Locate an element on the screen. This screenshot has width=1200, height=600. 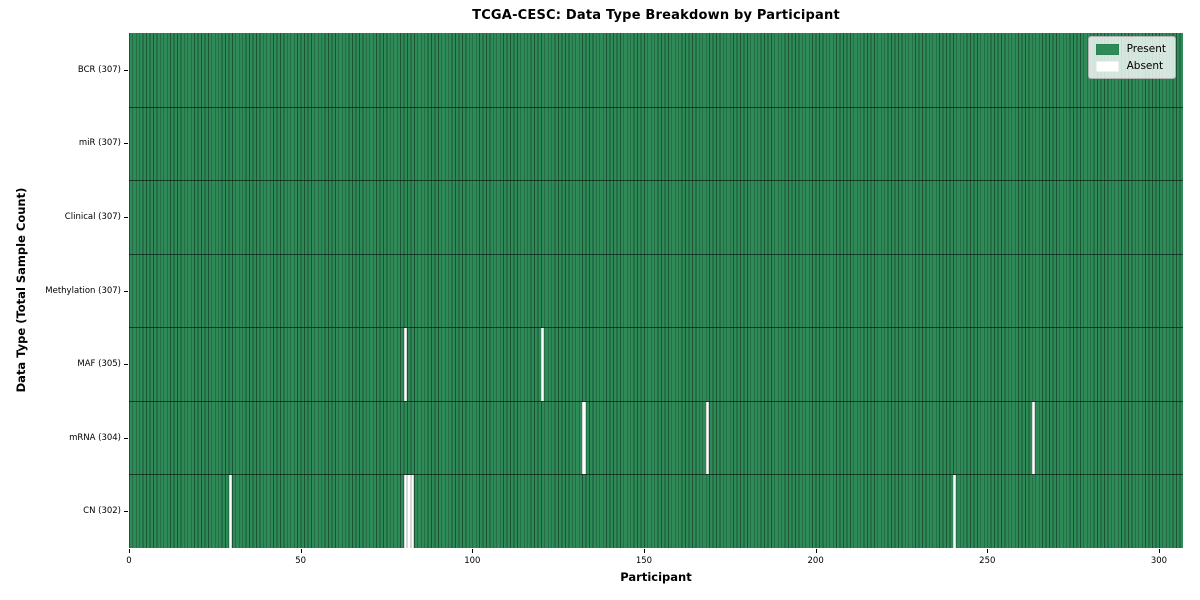
absent-swatch-icon is located at coordinates (1107, 66).